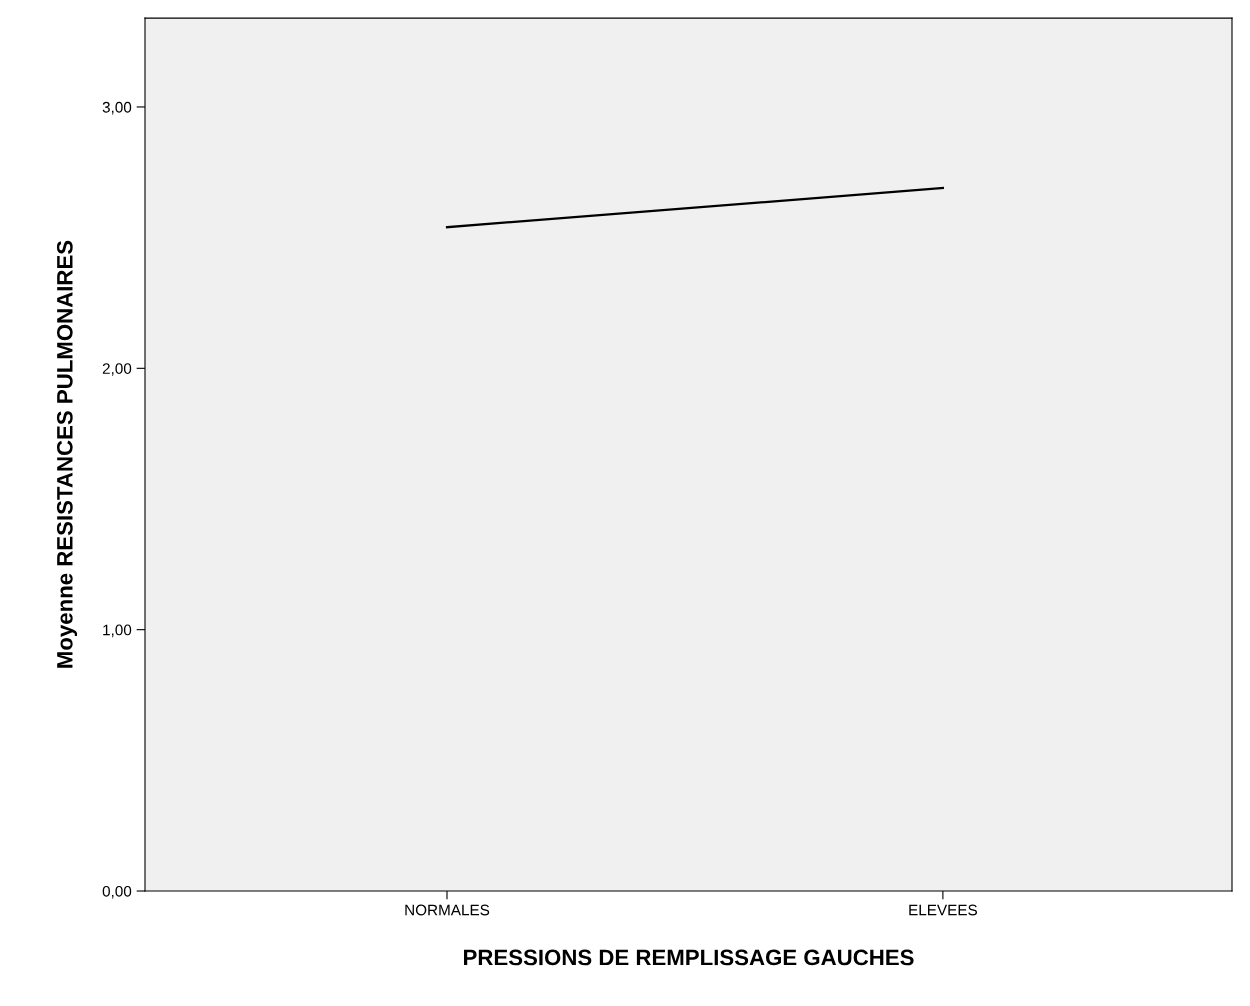  What do you see at coordinates (117, 108) in the screenshot?
I see `y-tick-label: 3,00` at bounding box center [117, 108].